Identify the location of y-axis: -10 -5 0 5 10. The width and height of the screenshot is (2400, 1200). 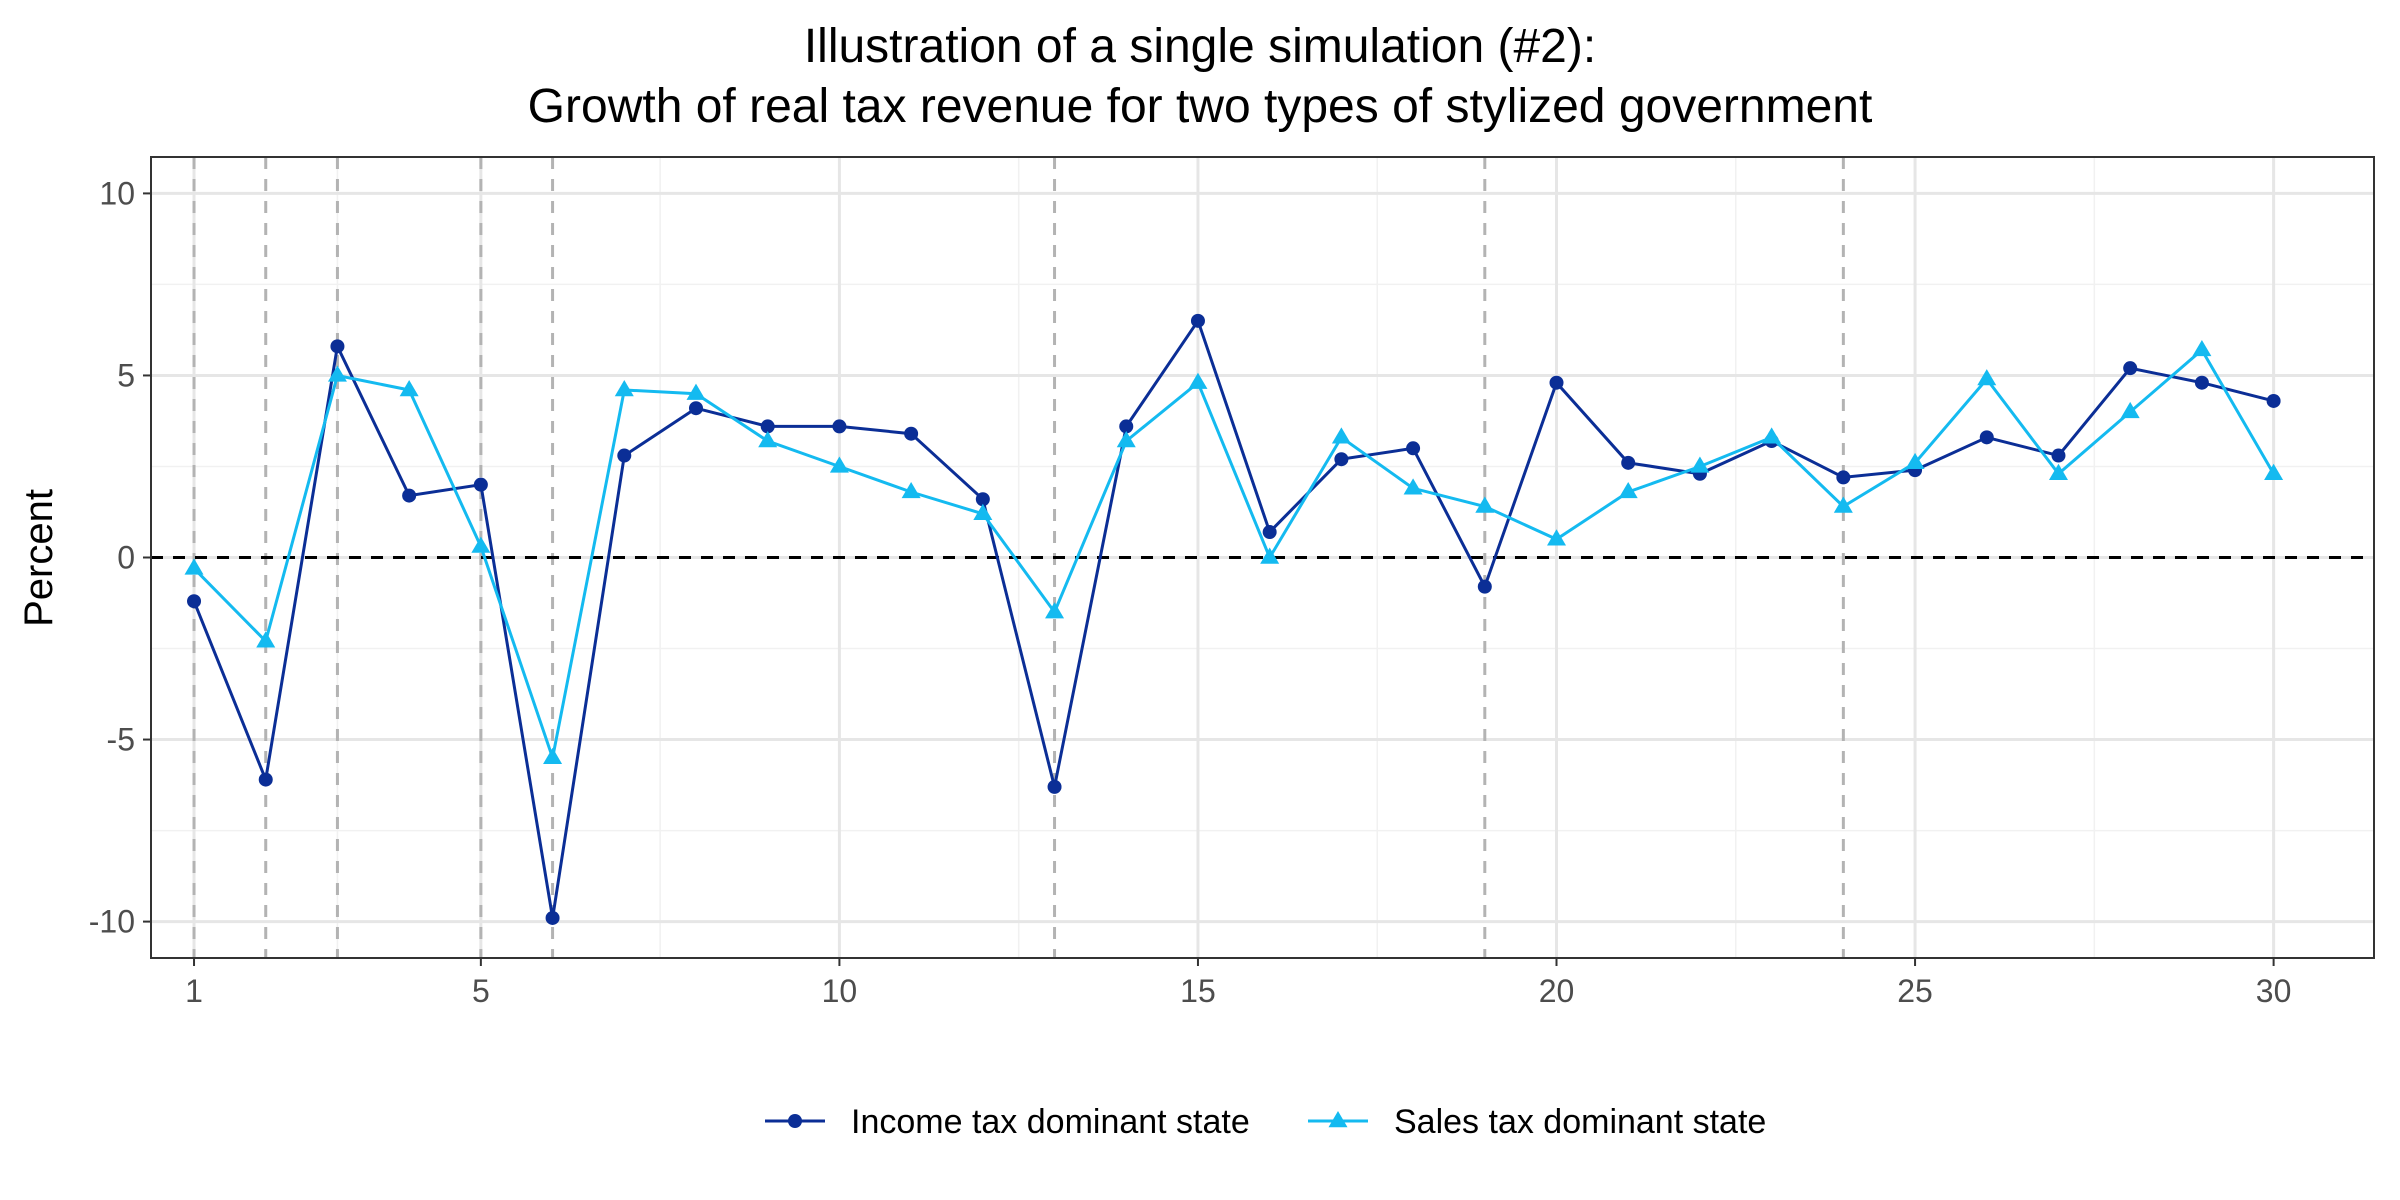
(120, 557).